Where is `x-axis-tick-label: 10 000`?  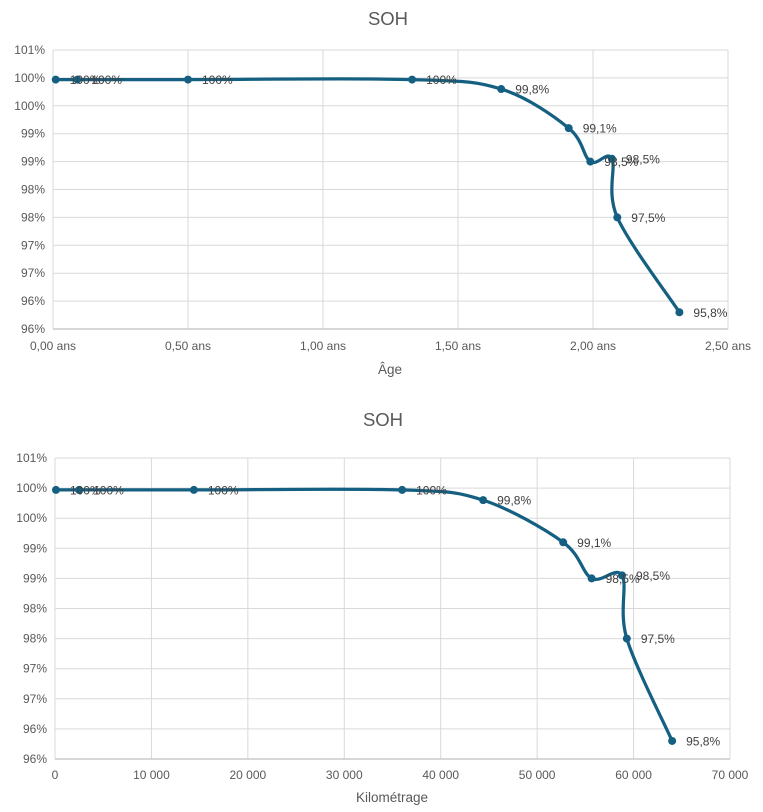
x-axis-tick-label: 10 000 is located at coordinates (151, 775).